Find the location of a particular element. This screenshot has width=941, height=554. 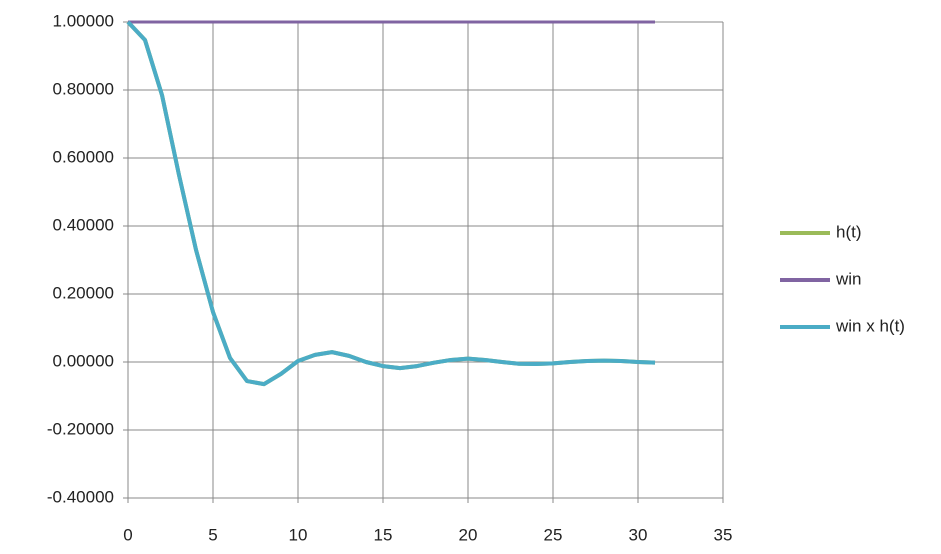

x-tick-label: 30 is located at coordinates (638, 534).